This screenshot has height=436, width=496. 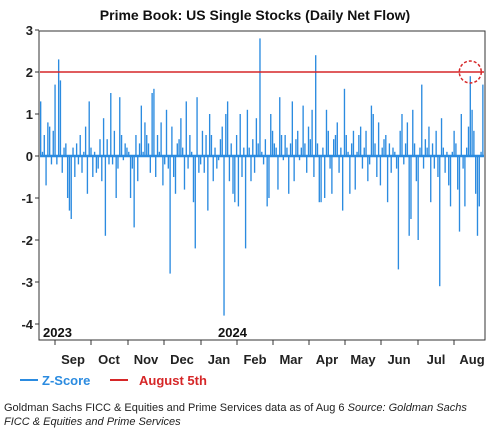 What do you see at coordinates (290, 359) in the screenshot?
I see `x-tick-label: Mar` at bounding box center [290, 359].